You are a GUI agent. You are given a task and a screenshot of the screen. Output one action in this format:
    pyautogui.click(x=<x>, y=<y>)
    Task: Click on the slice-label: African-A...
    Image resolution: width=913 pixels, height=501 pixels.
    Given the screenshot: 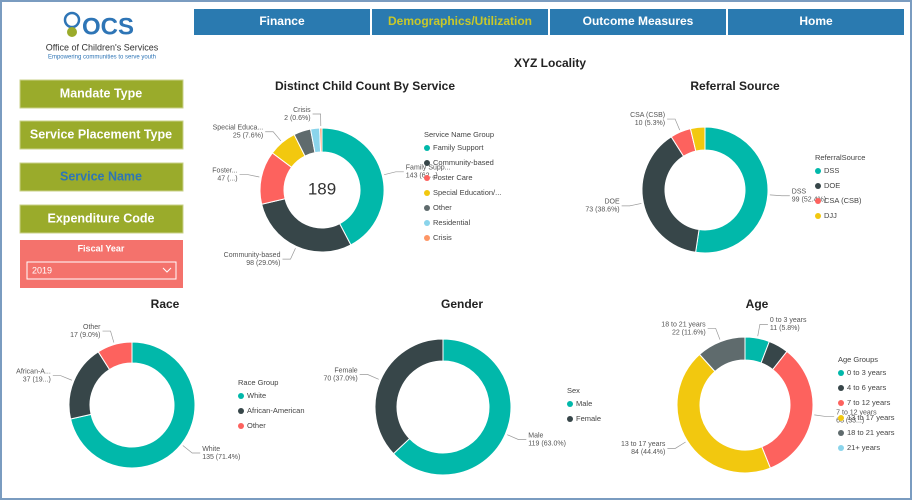 What is the action you would take?
    pyautogui.click(x=33, y=372)
    